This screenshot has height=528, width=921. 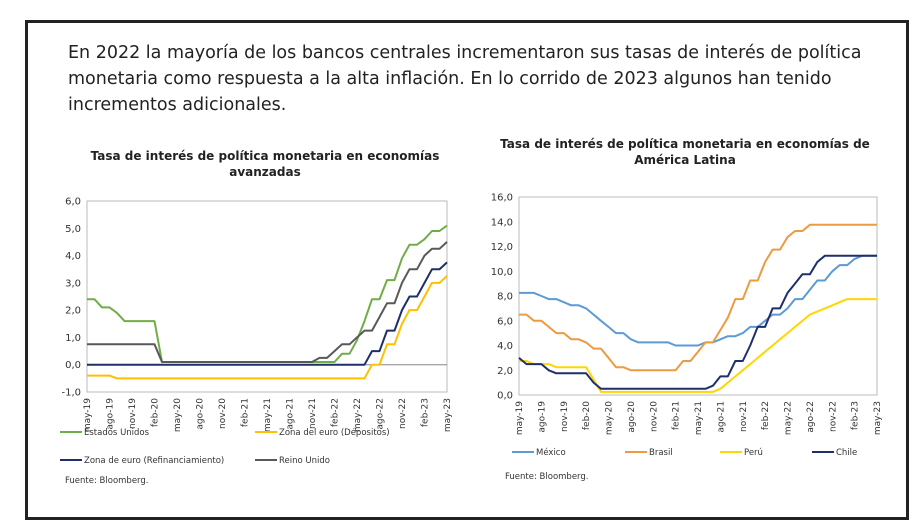 What do you see at coordinates (73, 338) in the screenshot?
I see `y-tick-label: 1,0` at bounding box center [73, 338].